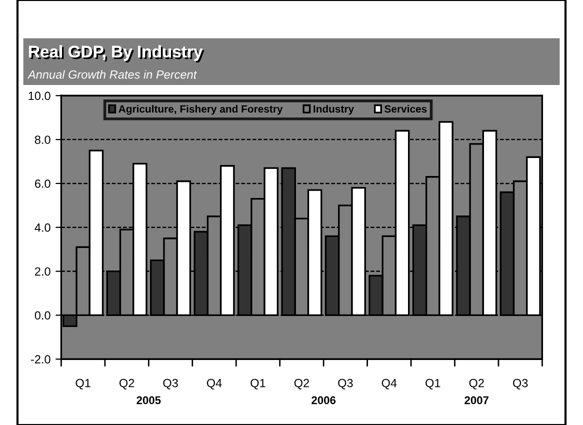 The height and width of the screenshot is (425, 583). I want to click on y-tick-label: 2.0, so click(42, 271).